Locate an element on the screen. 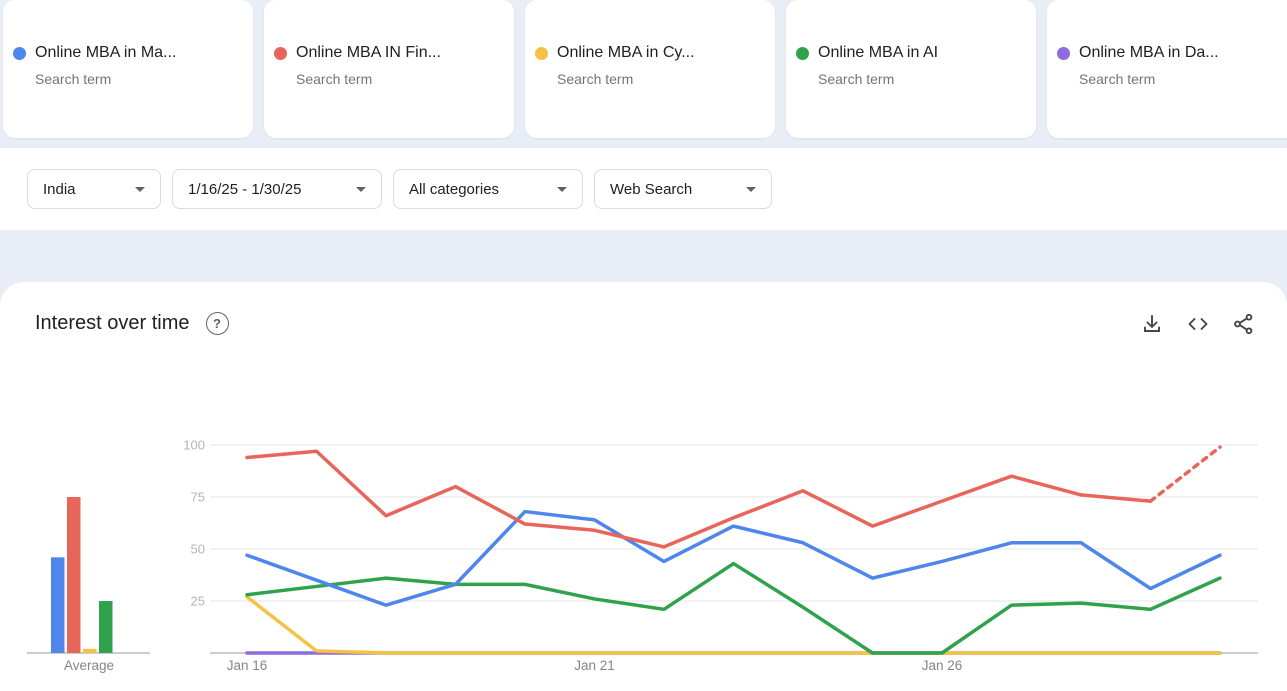 This screenshot has width=1287, height=691. embed-icon is located at coordinates (1198, 323).